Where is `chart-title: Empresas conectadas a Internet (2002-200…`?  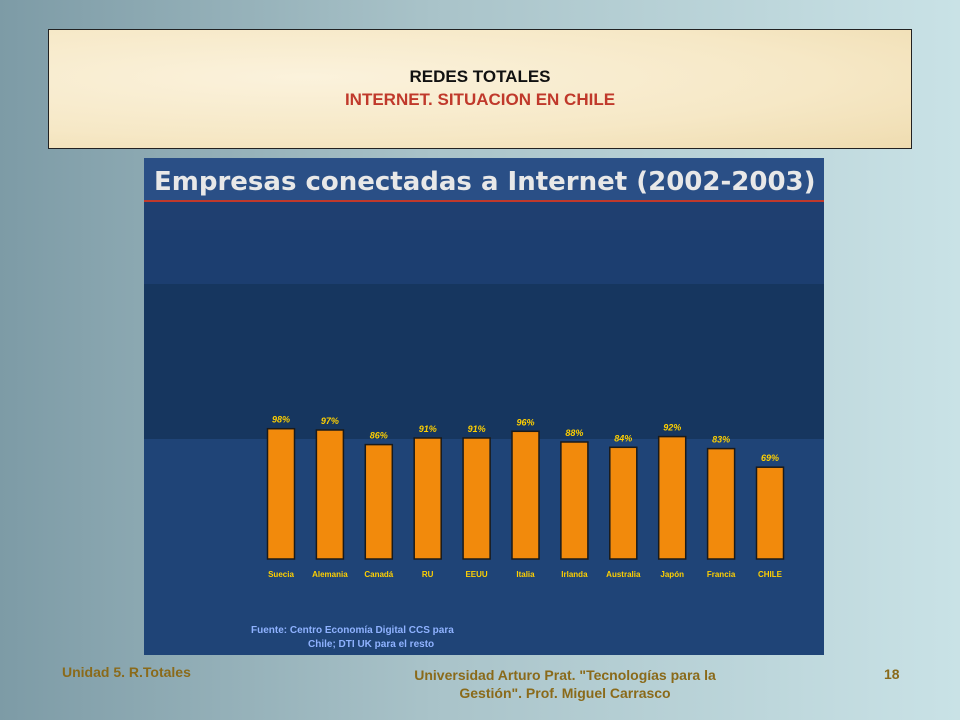 chart-title: Empresas conectadas a Internet (2002-200… is located at coordinates (485, 182).